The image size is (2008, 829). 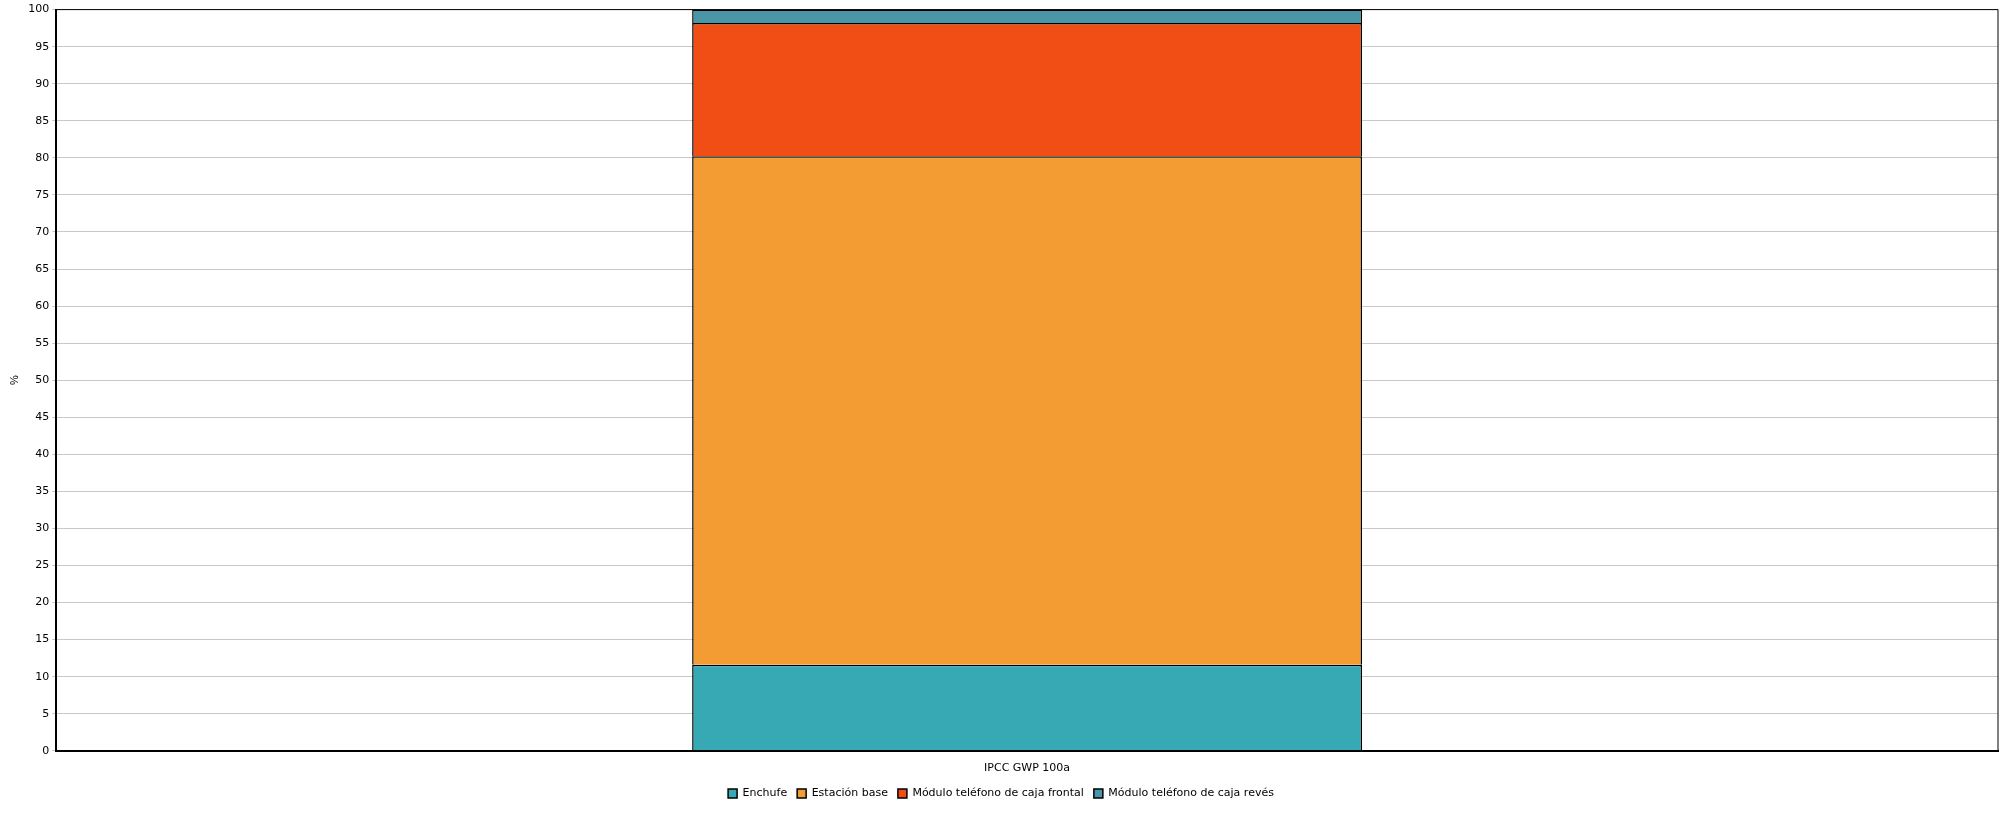 I want to click on legend-label: Estación base, so click(x=850, y=793).